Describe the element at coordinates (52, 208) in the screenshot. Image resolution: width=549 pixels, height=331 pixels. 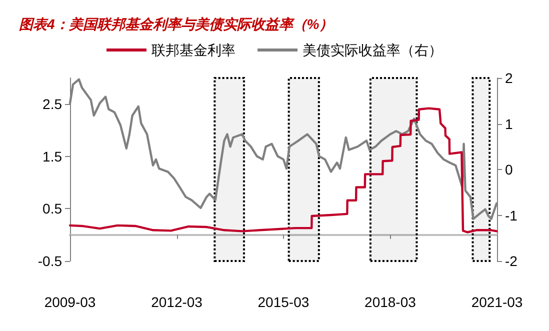
I see `y-tick-label: 0.5` at that location.